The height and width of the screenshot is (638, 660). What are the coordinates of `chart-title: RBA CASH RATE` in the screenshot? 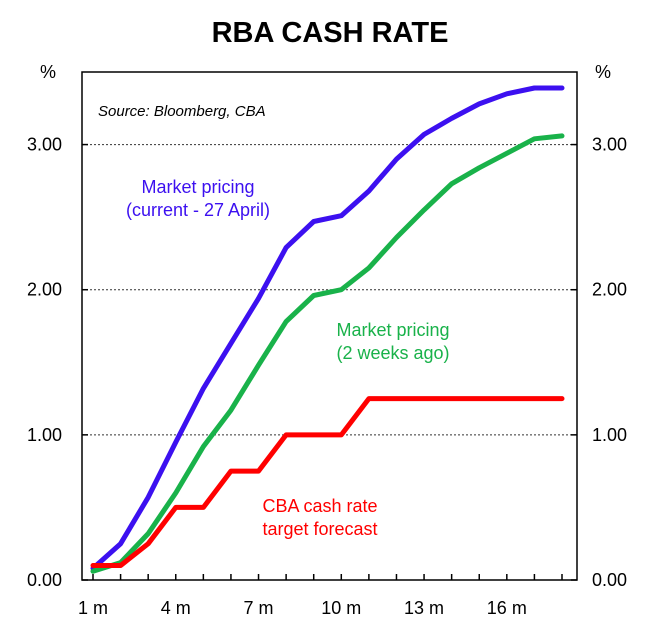 It's located at (330, 33).